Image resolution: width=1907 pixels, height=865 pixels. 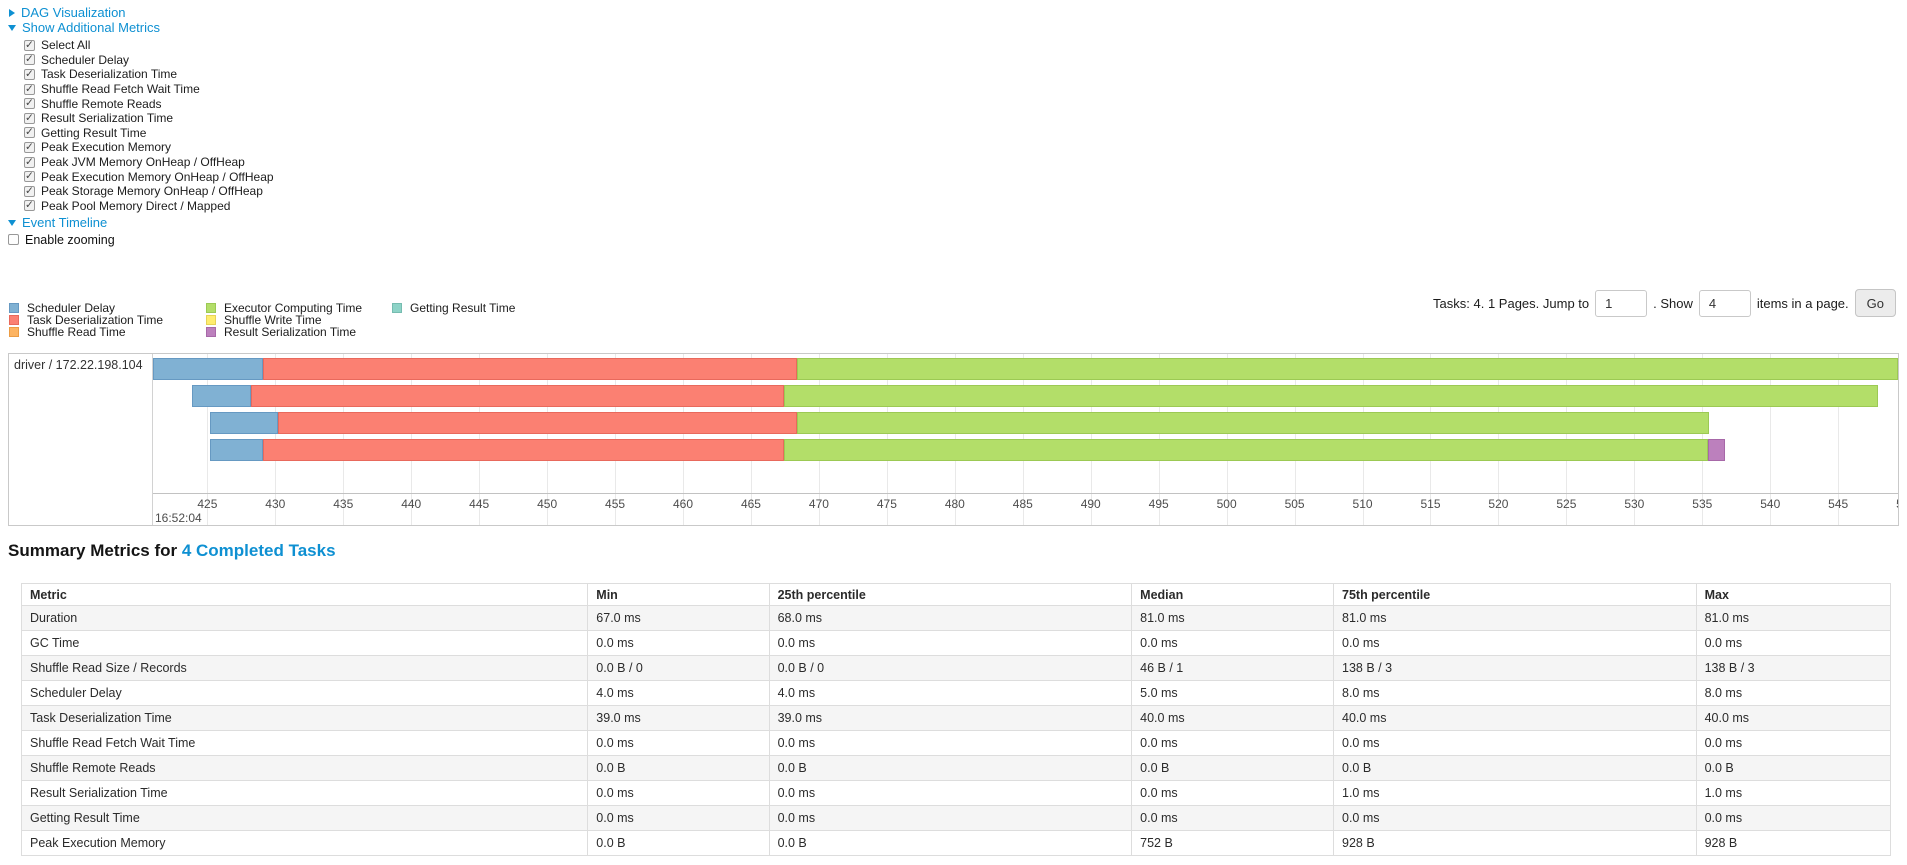 What do you see at coordinates (304, 643) in the screenshot?
I see `metric-name-cell: GC Time` at bounding box center [304, 643].